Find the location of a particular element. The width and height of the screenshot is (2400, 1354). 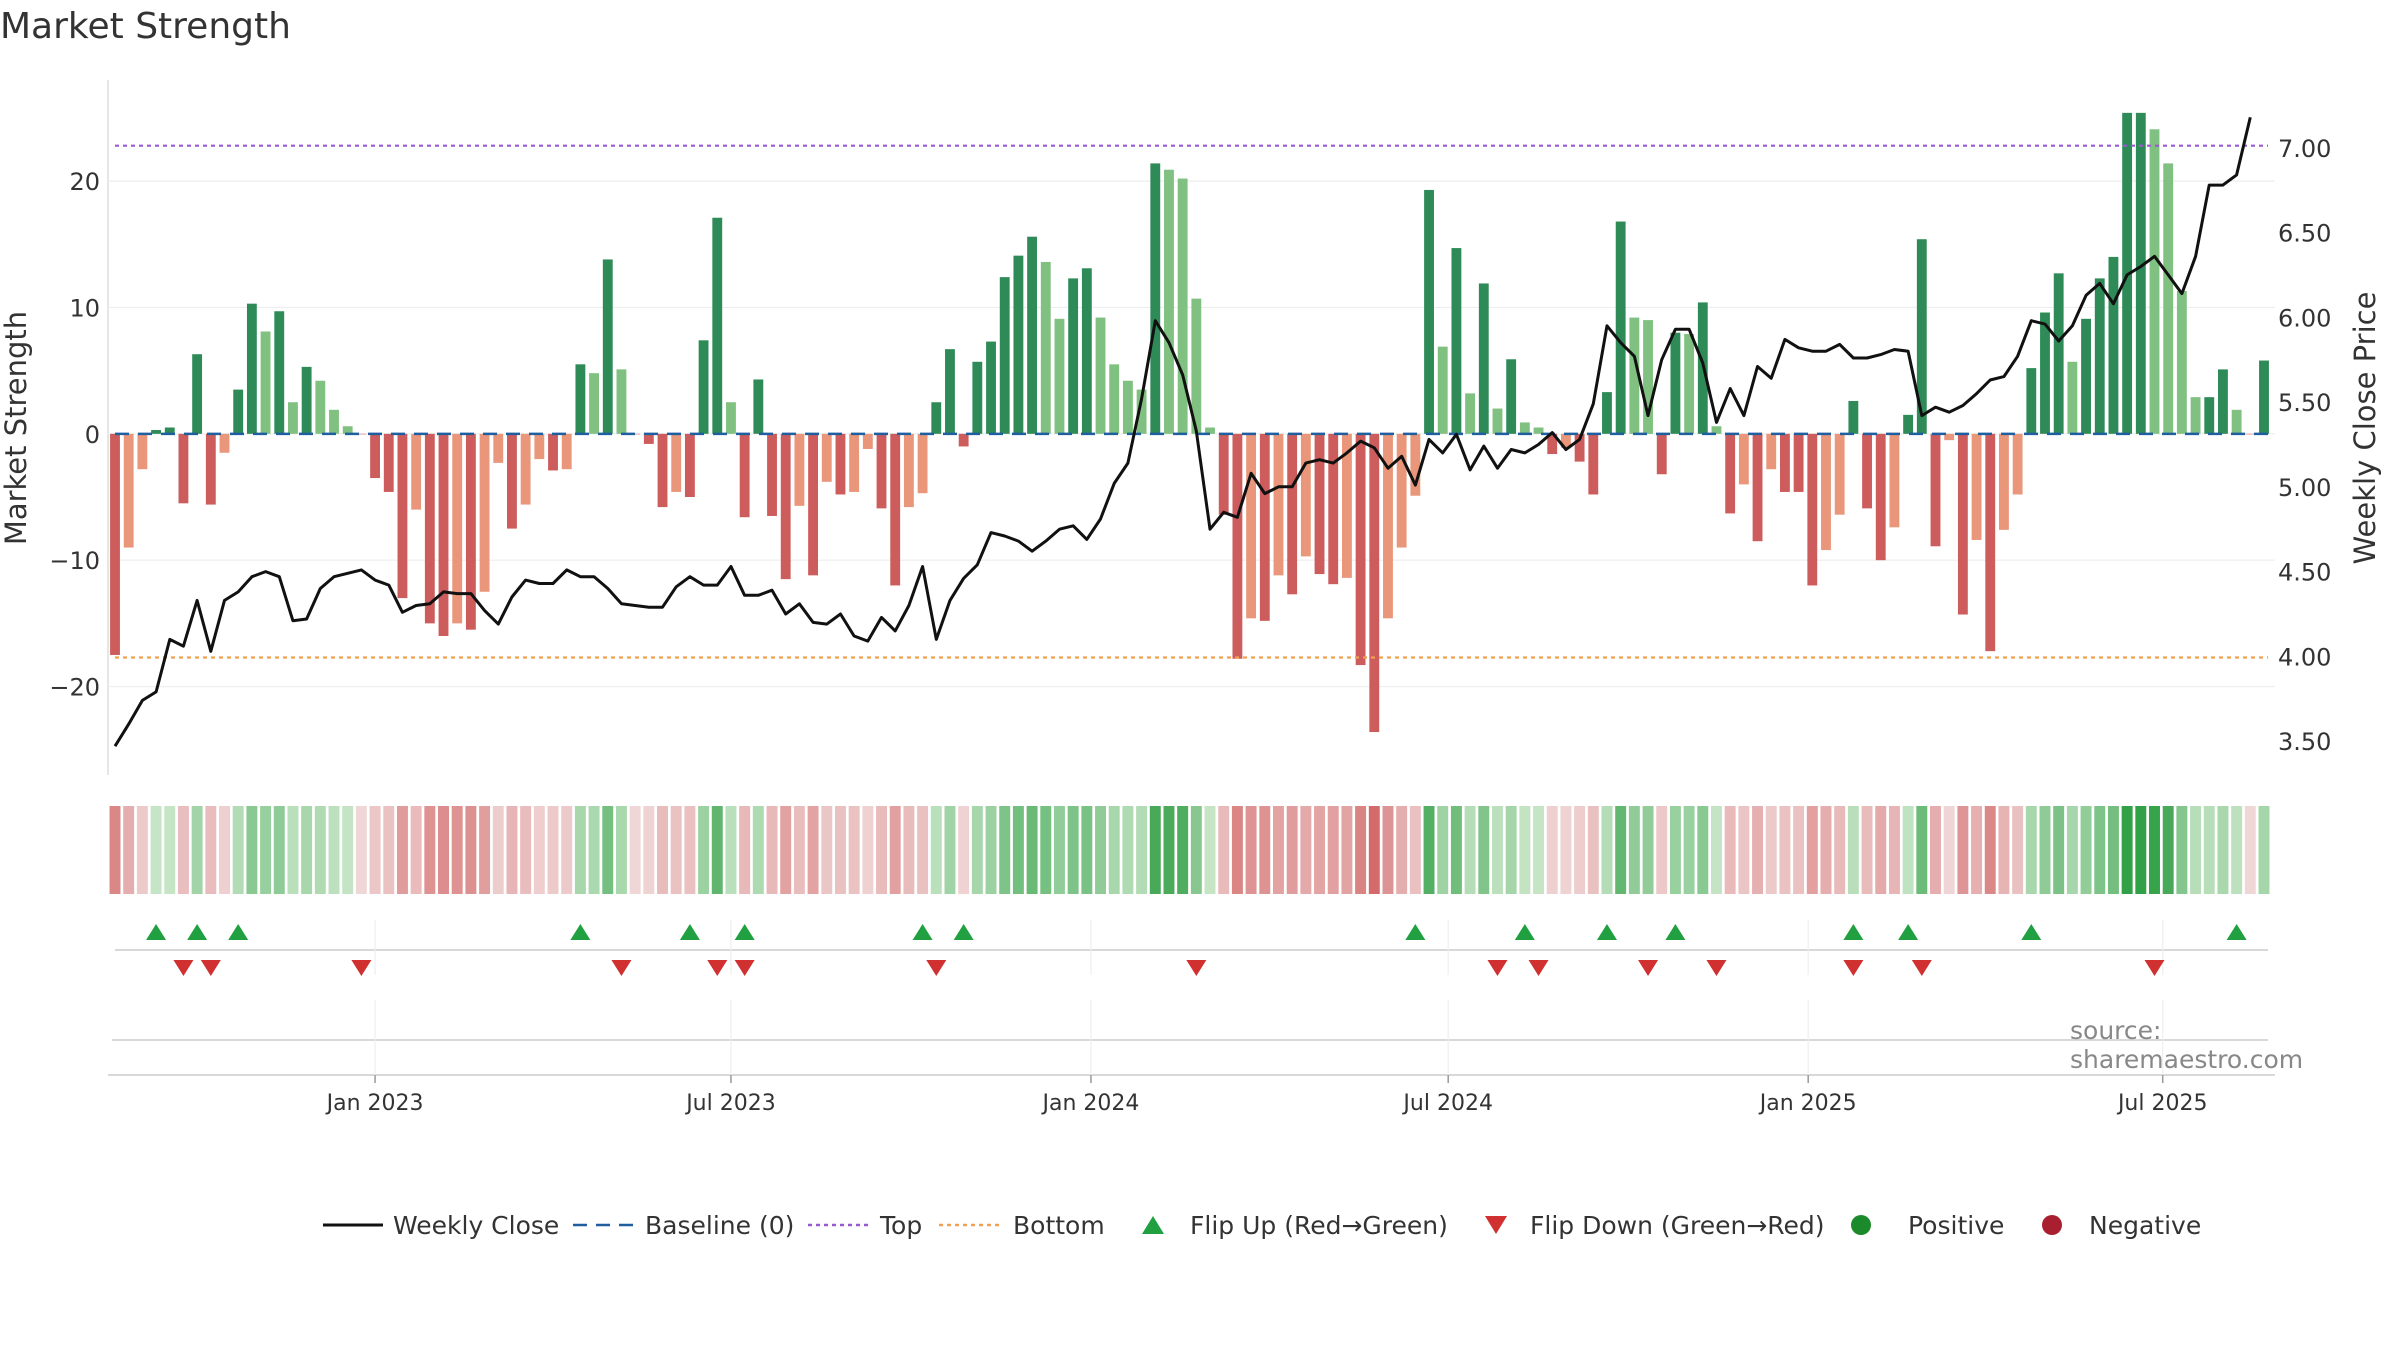

legend-label: Baseline (0) is located at coordinates (719, 1225).